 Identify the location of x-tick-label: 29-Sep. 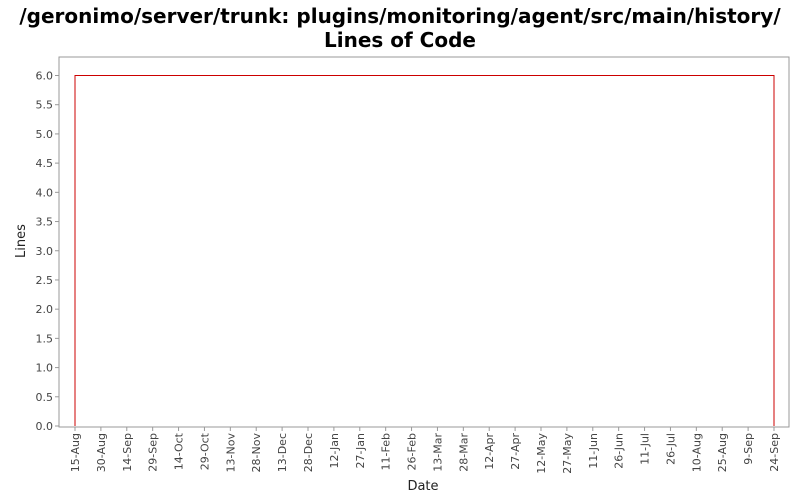
(153, 452).